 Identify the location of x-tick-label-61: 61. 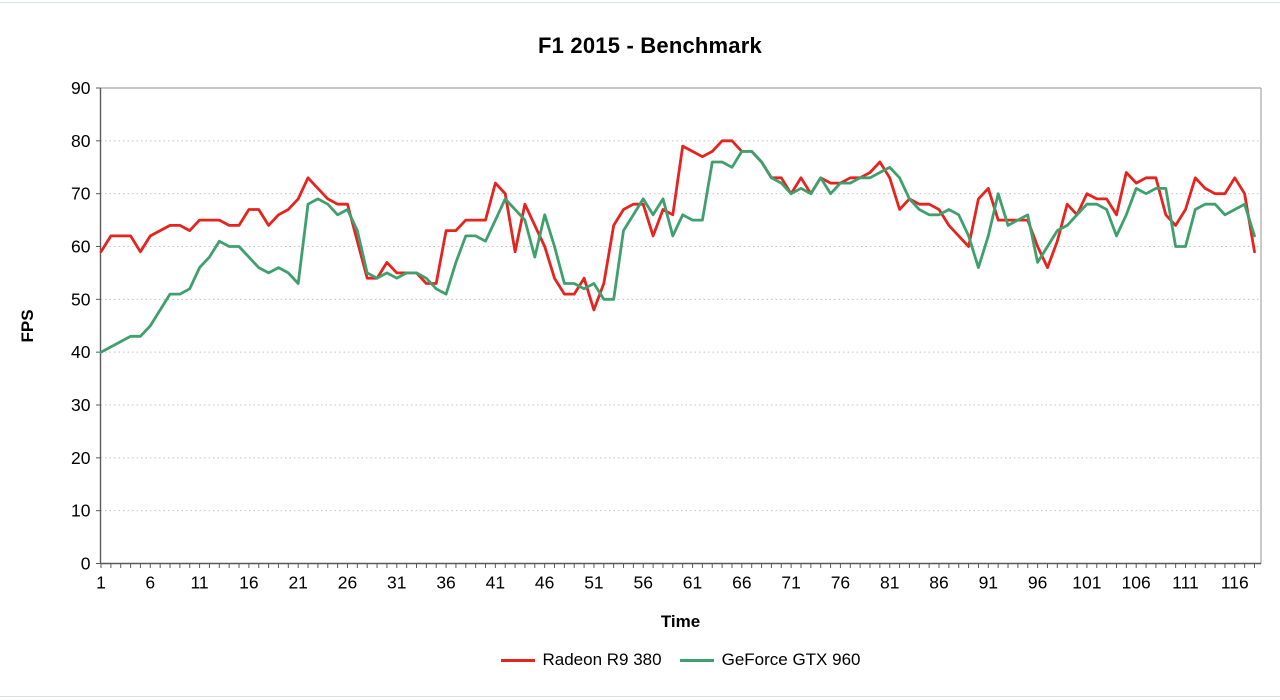
(692, 583).